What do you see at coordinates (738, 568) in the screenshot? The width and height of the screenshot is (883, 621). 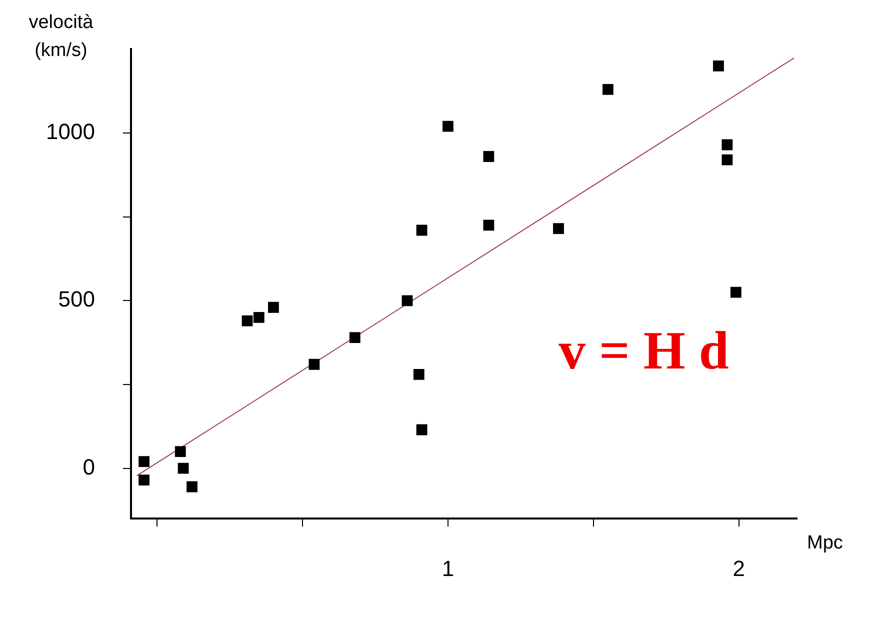 I see `x-tick-label: 2` at bounding box center [738, 568].